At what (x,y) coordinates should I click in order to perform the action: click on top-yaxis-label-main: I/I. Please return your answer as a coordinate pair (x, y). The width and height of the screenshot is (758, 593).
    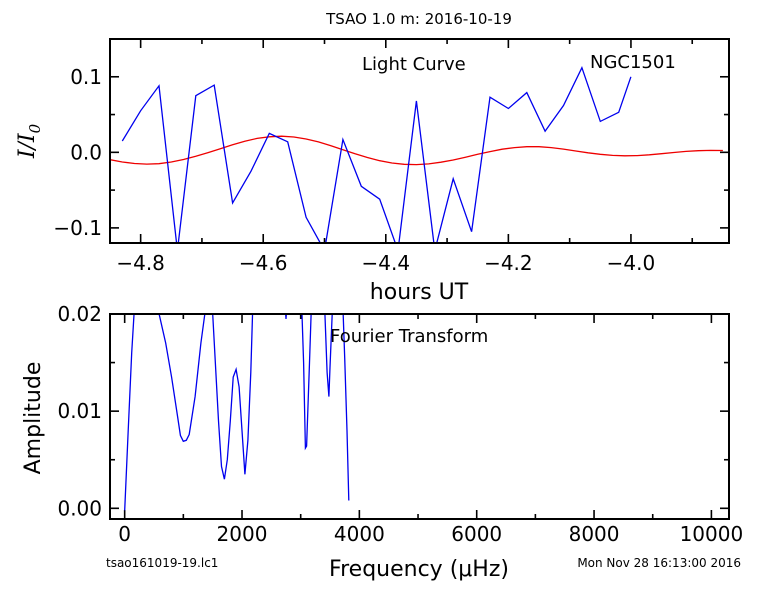
    Looking at the image, I should click on (27, 145).